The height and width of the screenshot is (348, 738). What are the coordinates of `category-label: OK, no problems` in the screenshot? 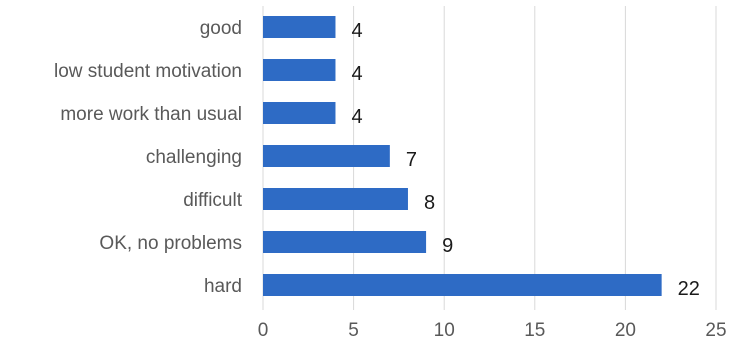 It's located at (170, 243).